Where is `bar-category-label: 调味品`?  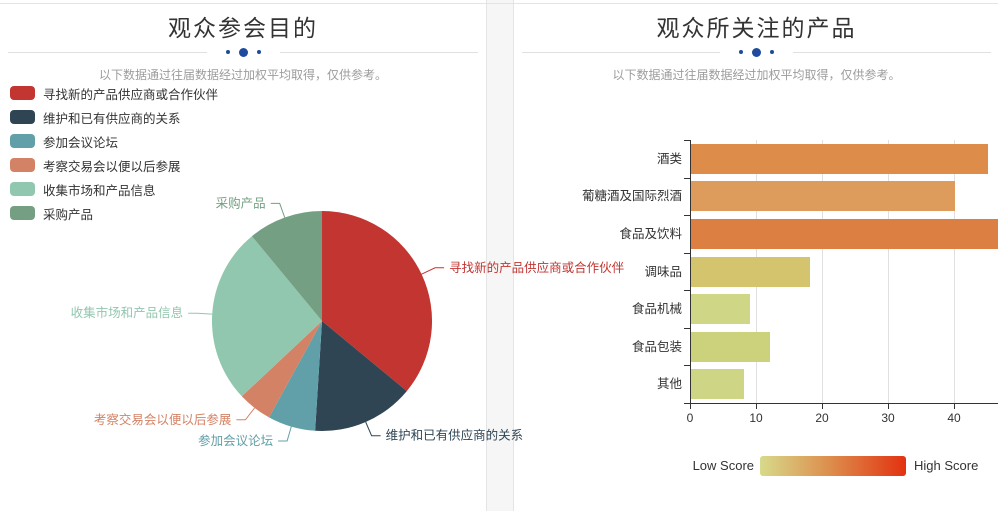
bar-category-label: 调味品 is located at coordinates (663, 271).